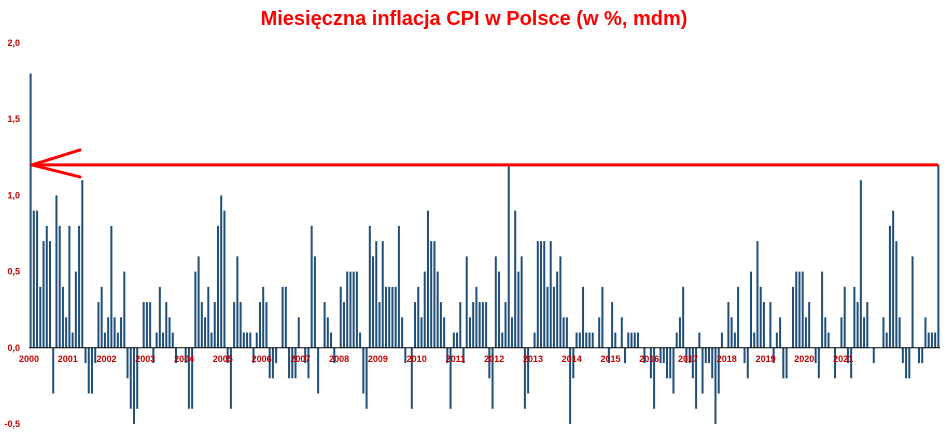 Image resolution: width=948 pixels, height=435 pixels. What do you see at coordinates (56, 171) in the screenshot?
I see `arrow-line` at bounding box center [56, 171].